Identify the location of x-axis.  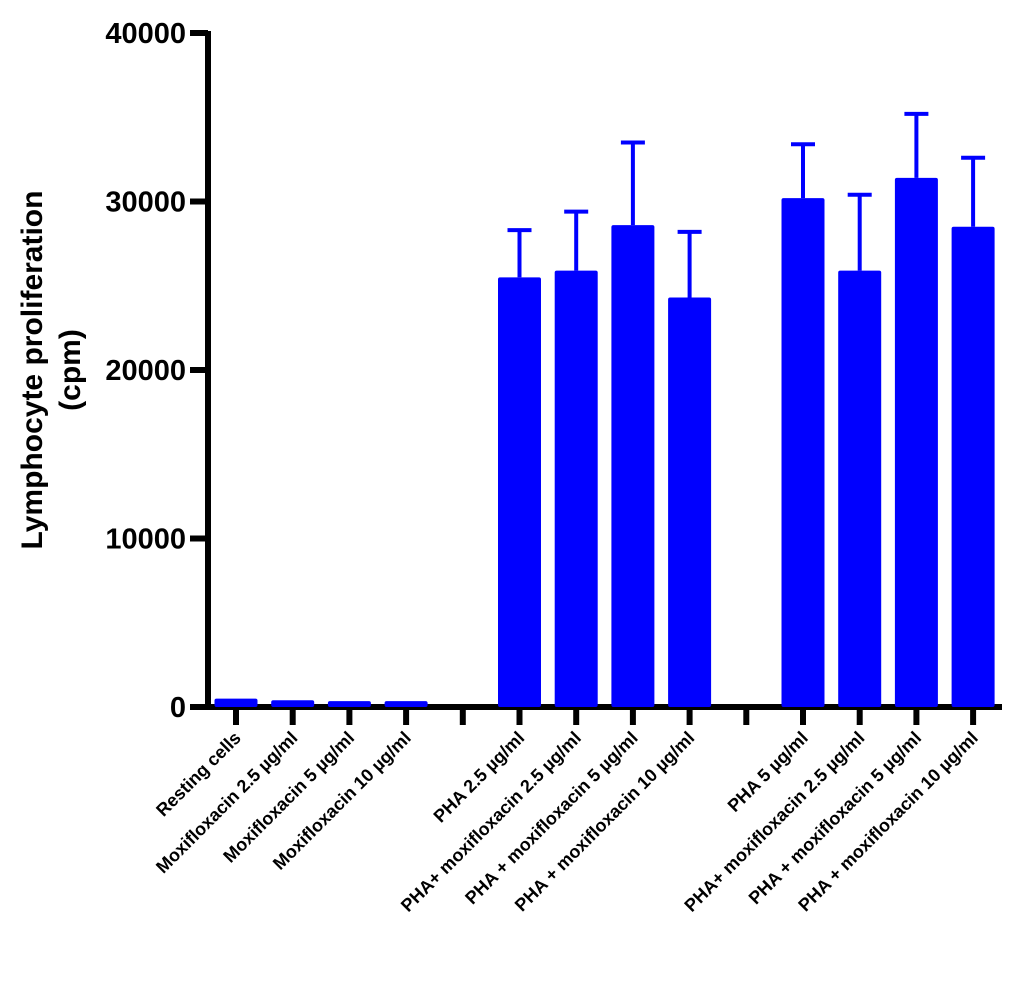
(603, 714).